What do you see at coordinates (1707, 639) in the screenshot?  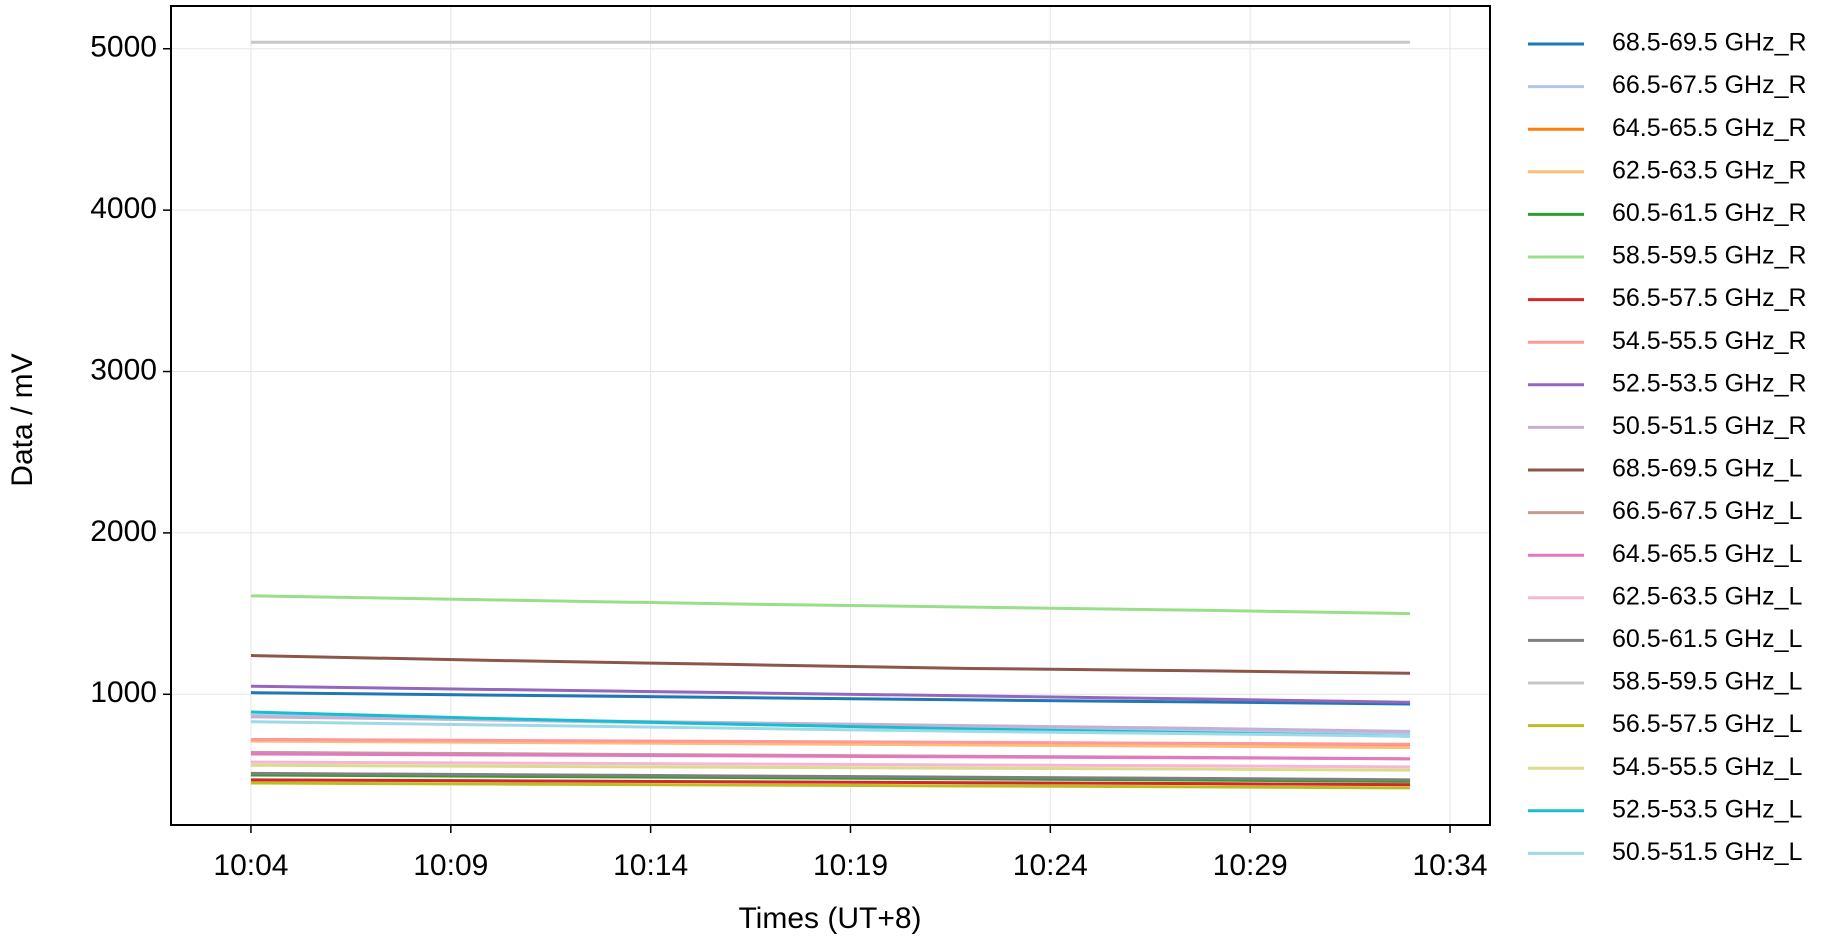 I see `legend-label: 60.5-61.5 GHz_L` at bounding box center [1707, 639].